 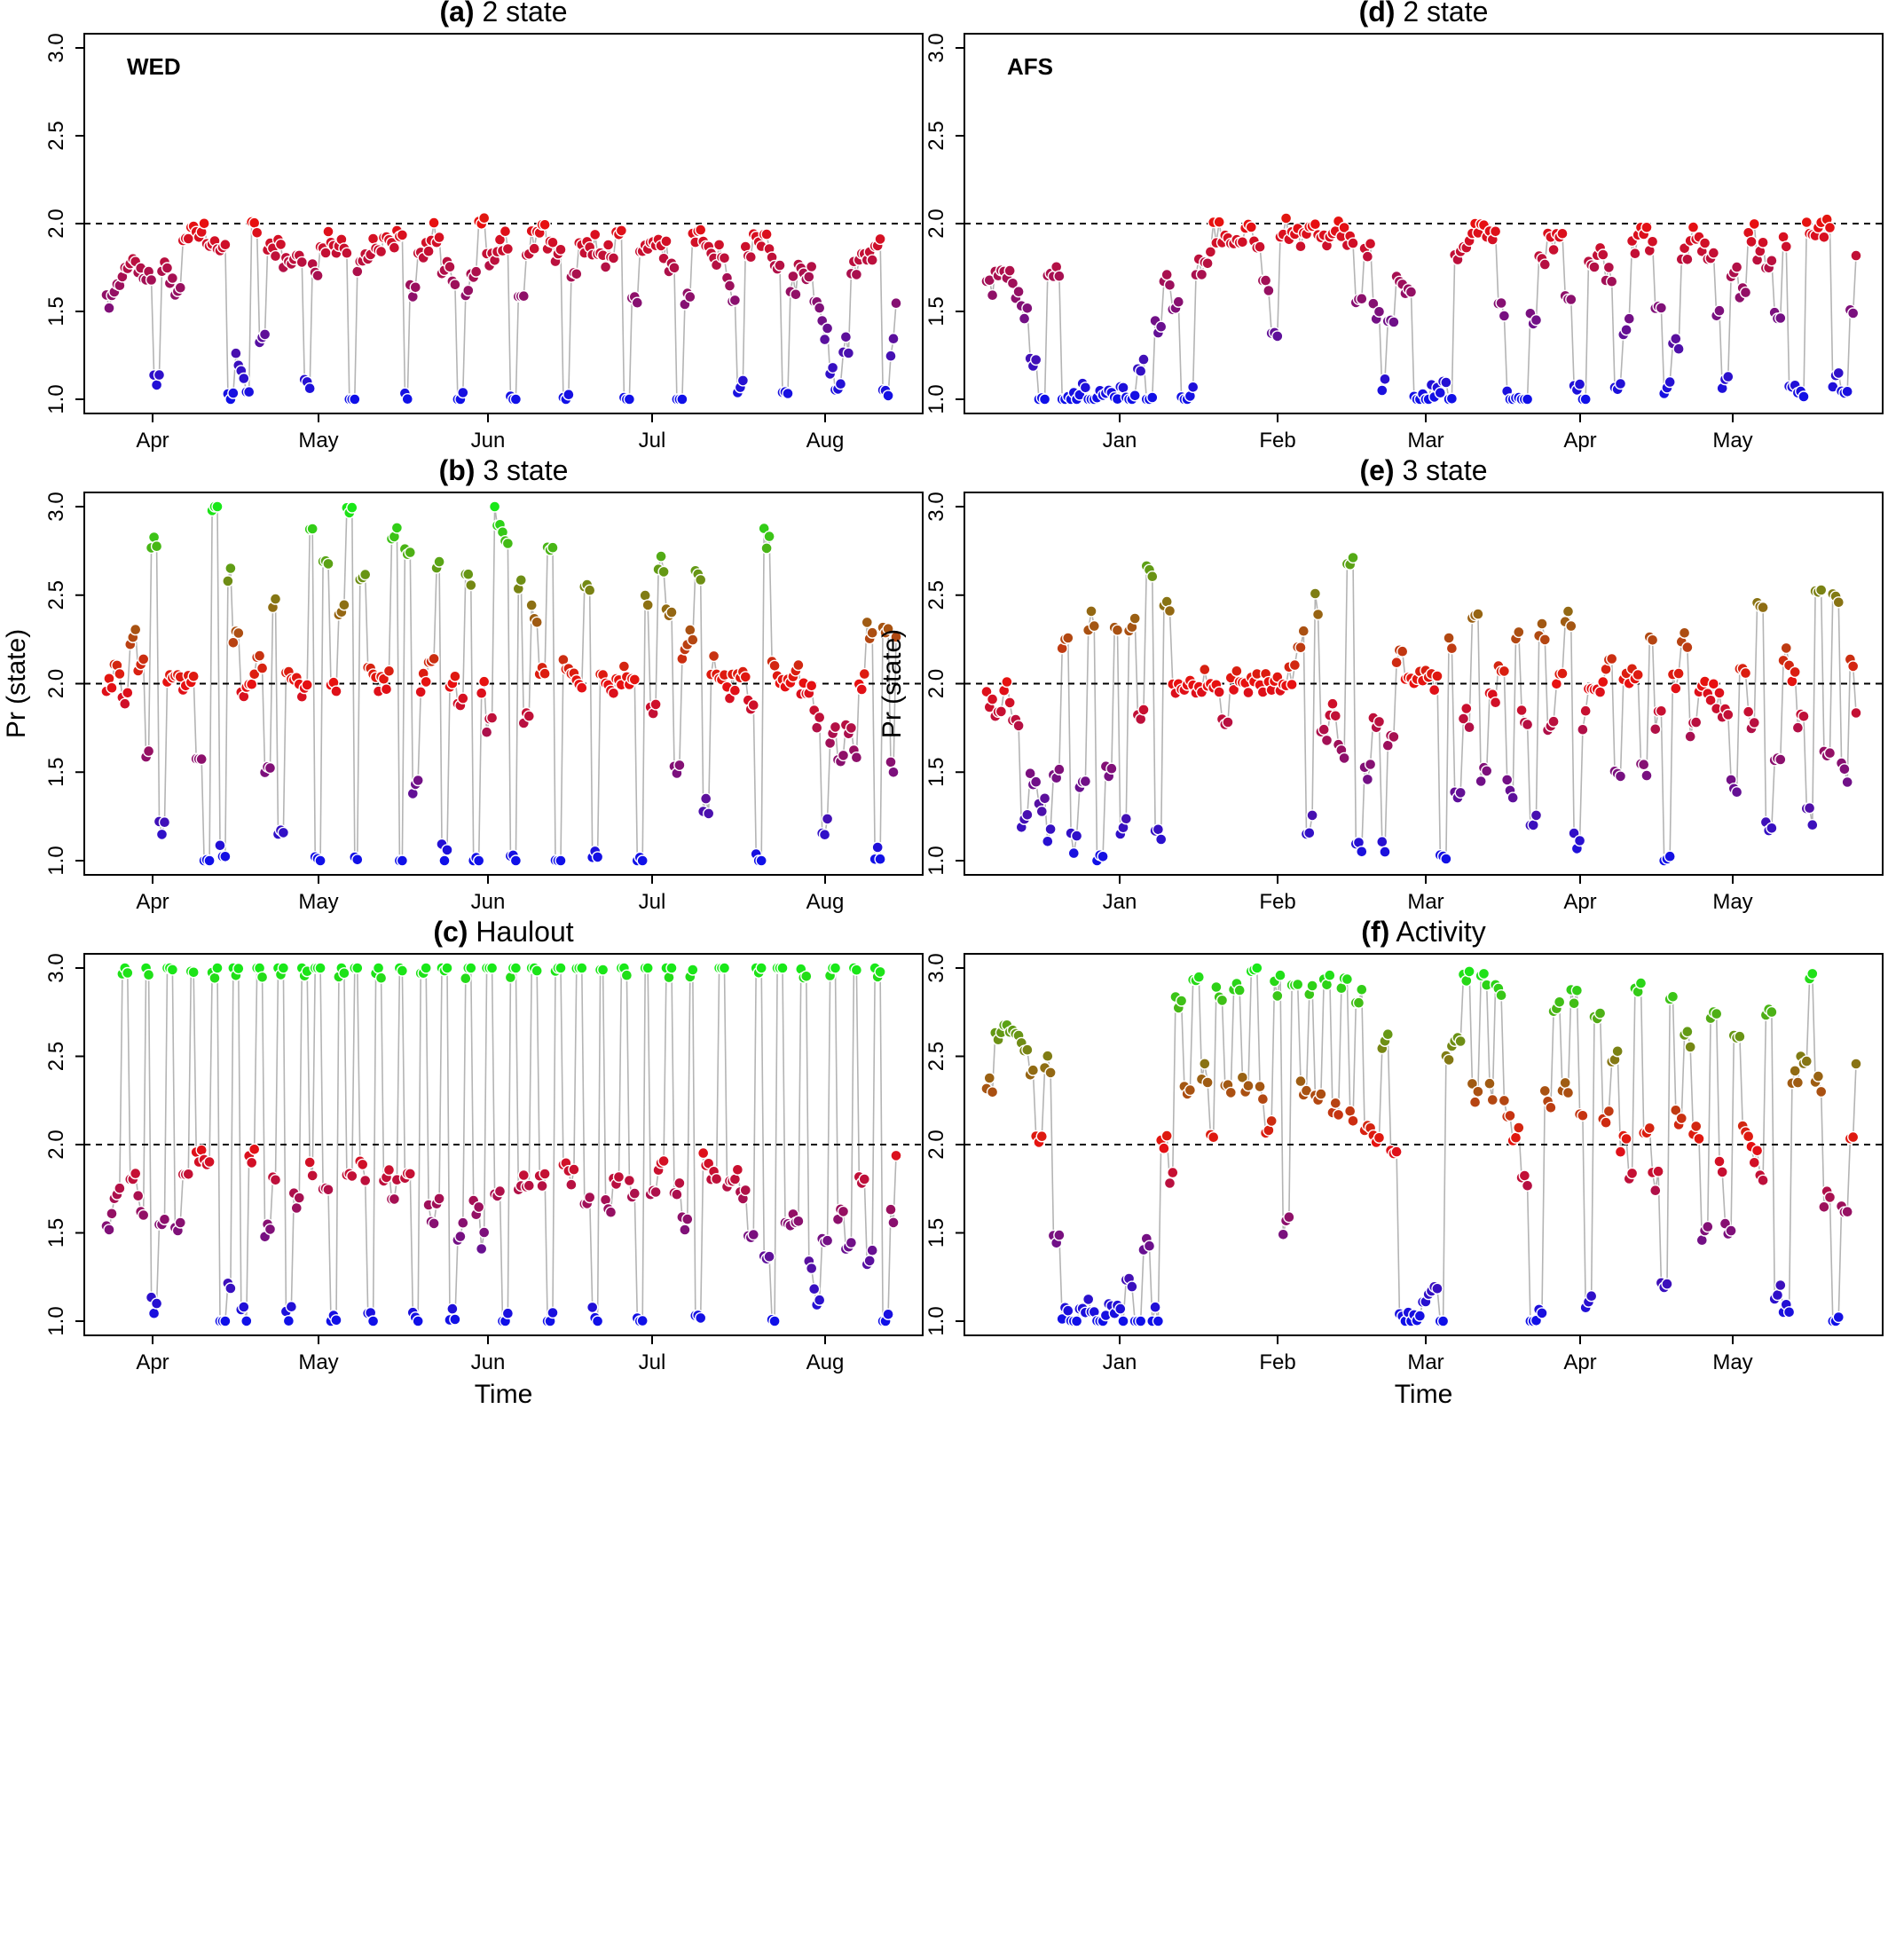 I want to click on y-tick-label-d: 1.5, so click(x=936, y=311).